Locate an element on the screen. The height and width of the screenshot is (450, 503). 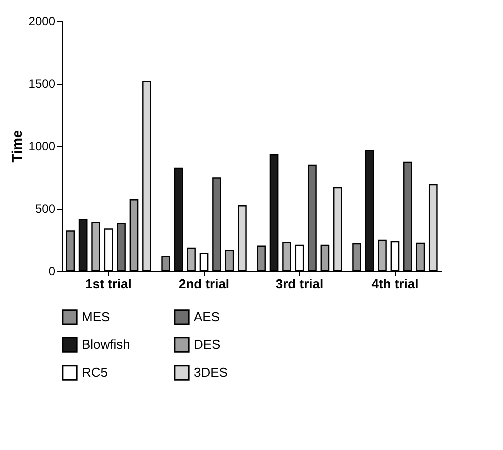
y-tick-label: 0 is located at coordinates (52, 271).